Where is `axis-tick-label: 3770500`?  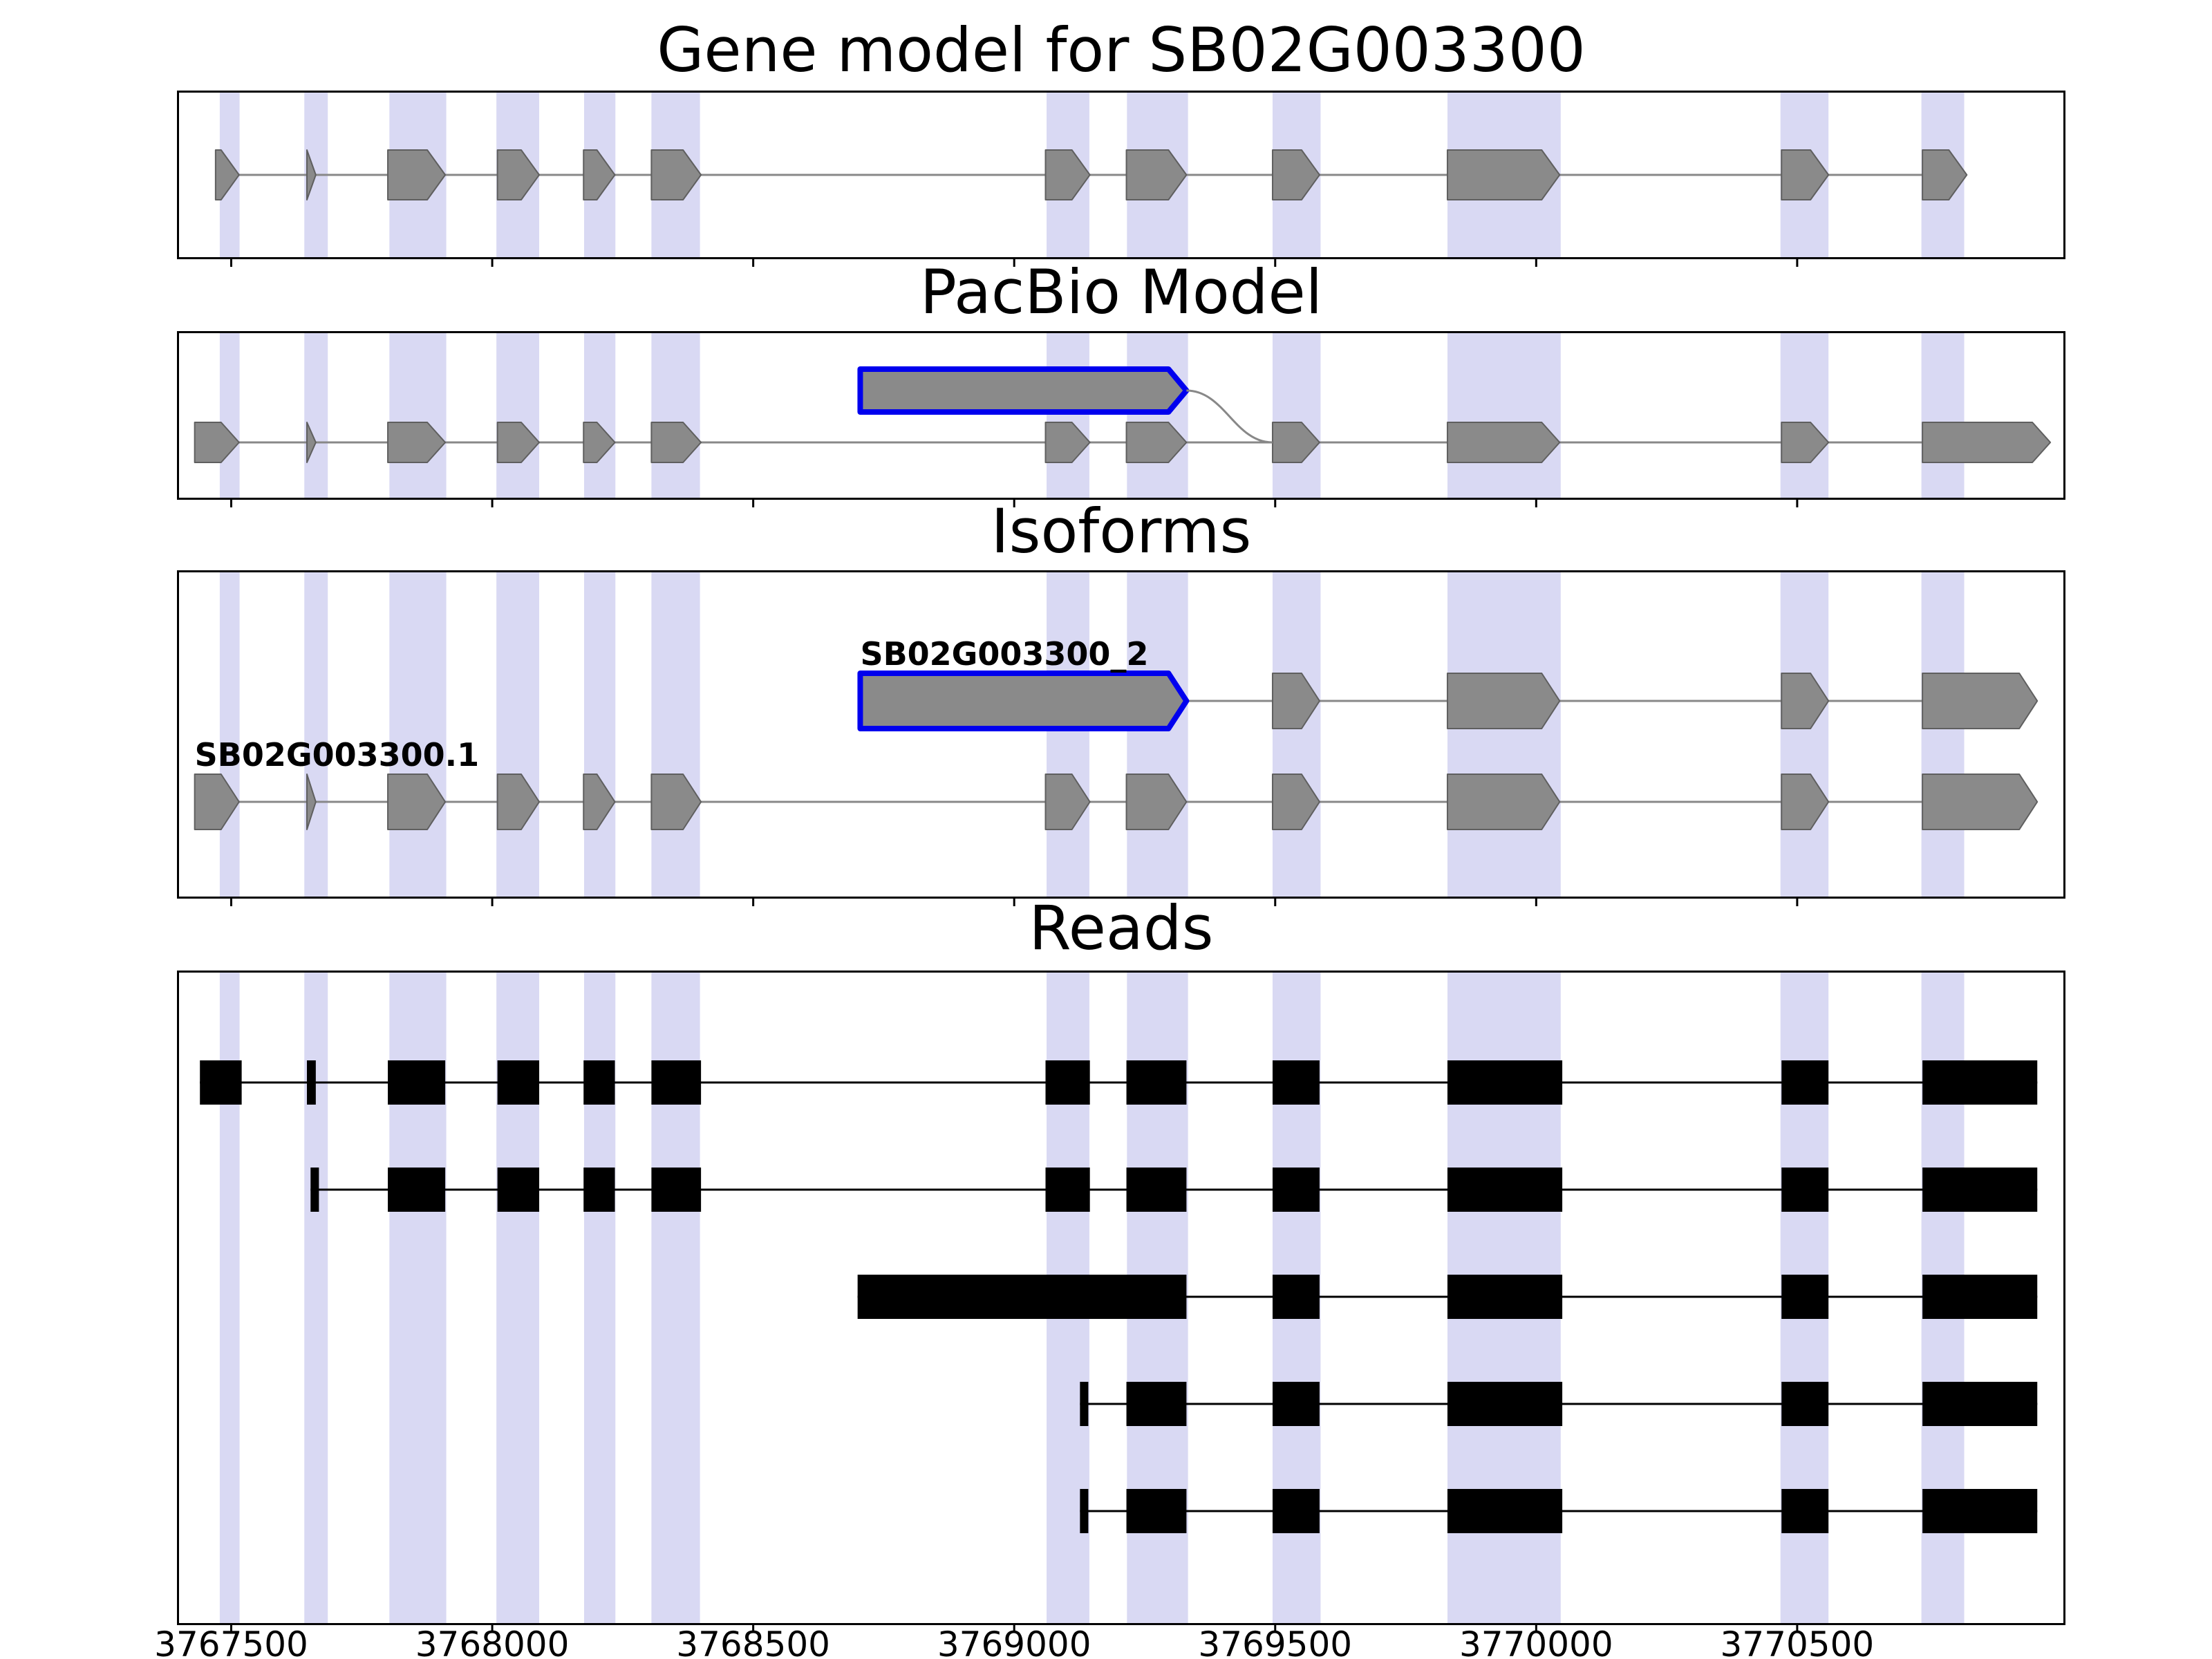
axis-tick-label: 3770500 is located at coordinates (1797, 1642).